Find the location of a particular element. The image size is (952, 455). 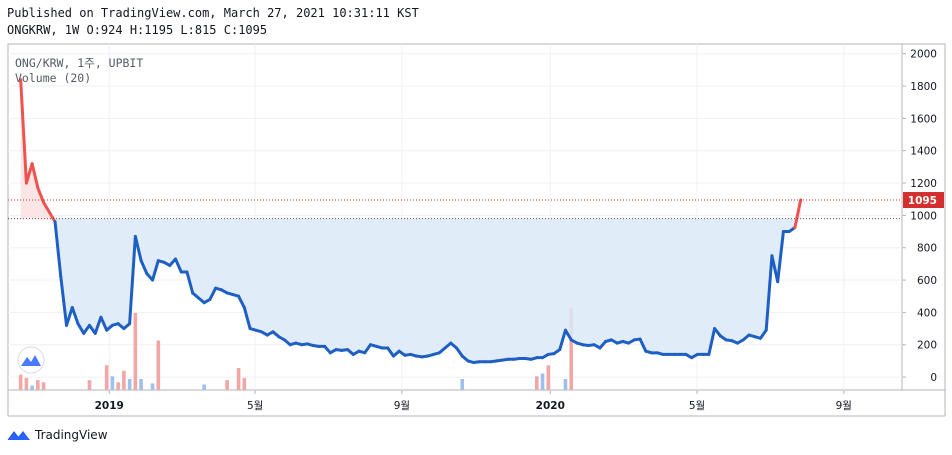

y-tick-label: 1000 is located at coordinates (923, 216).